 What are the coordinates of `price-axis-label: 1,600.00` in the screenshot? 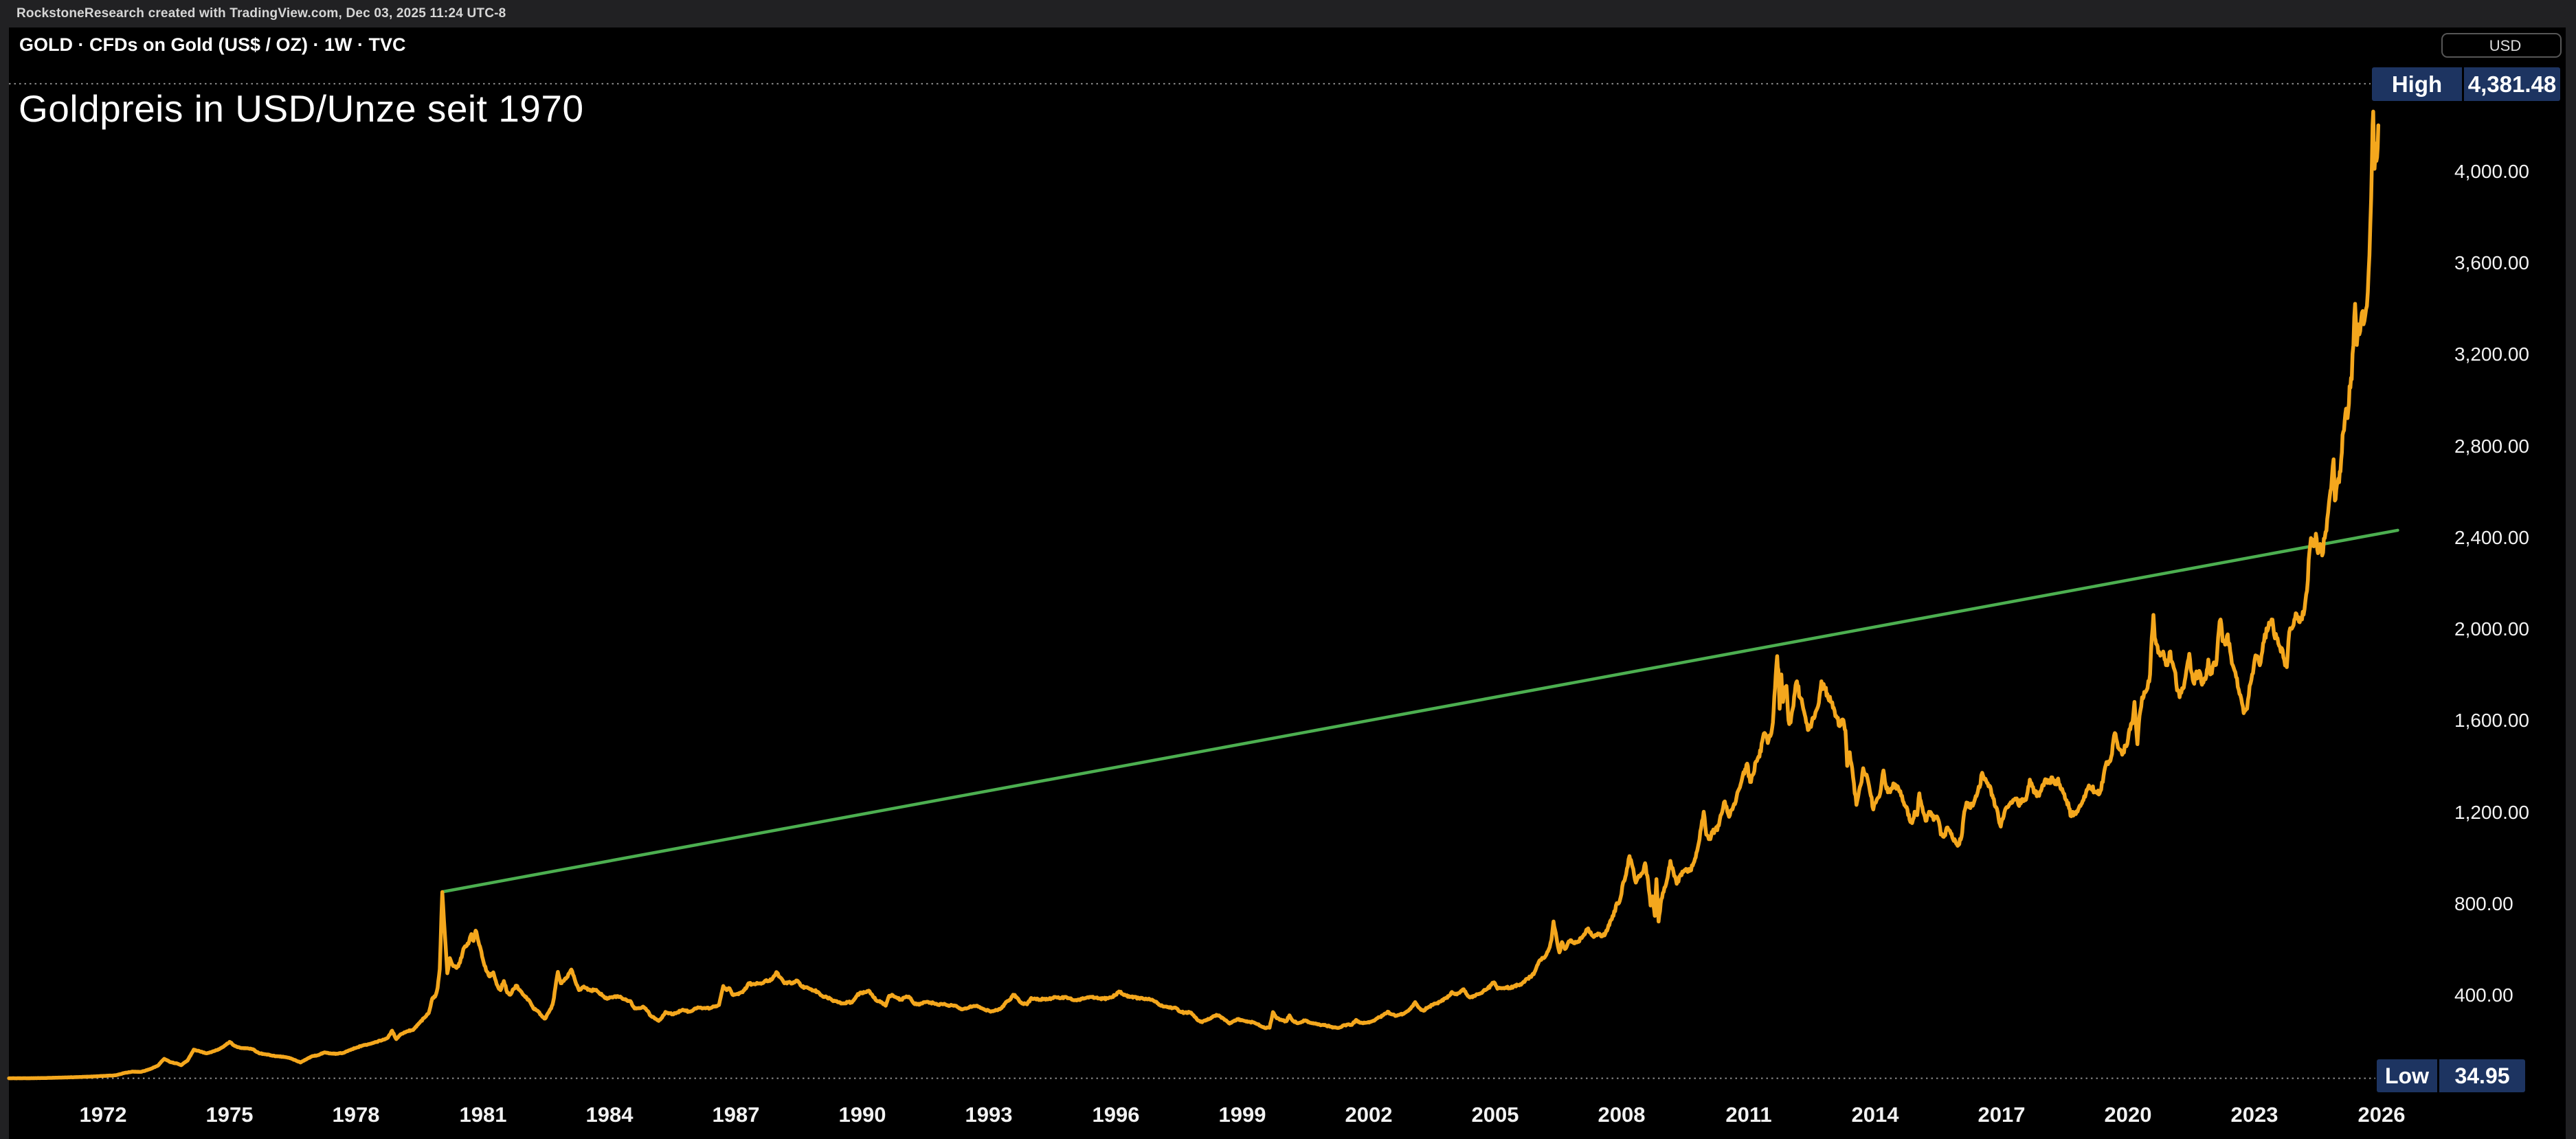 It's located at (2491, 720).